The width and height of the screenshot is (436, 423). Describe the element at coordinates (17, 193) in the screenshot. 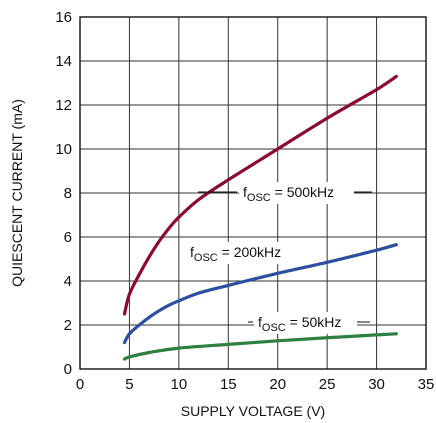

I see `y-axis-label: QUIESCENT CURRENT (mA)` at that location.